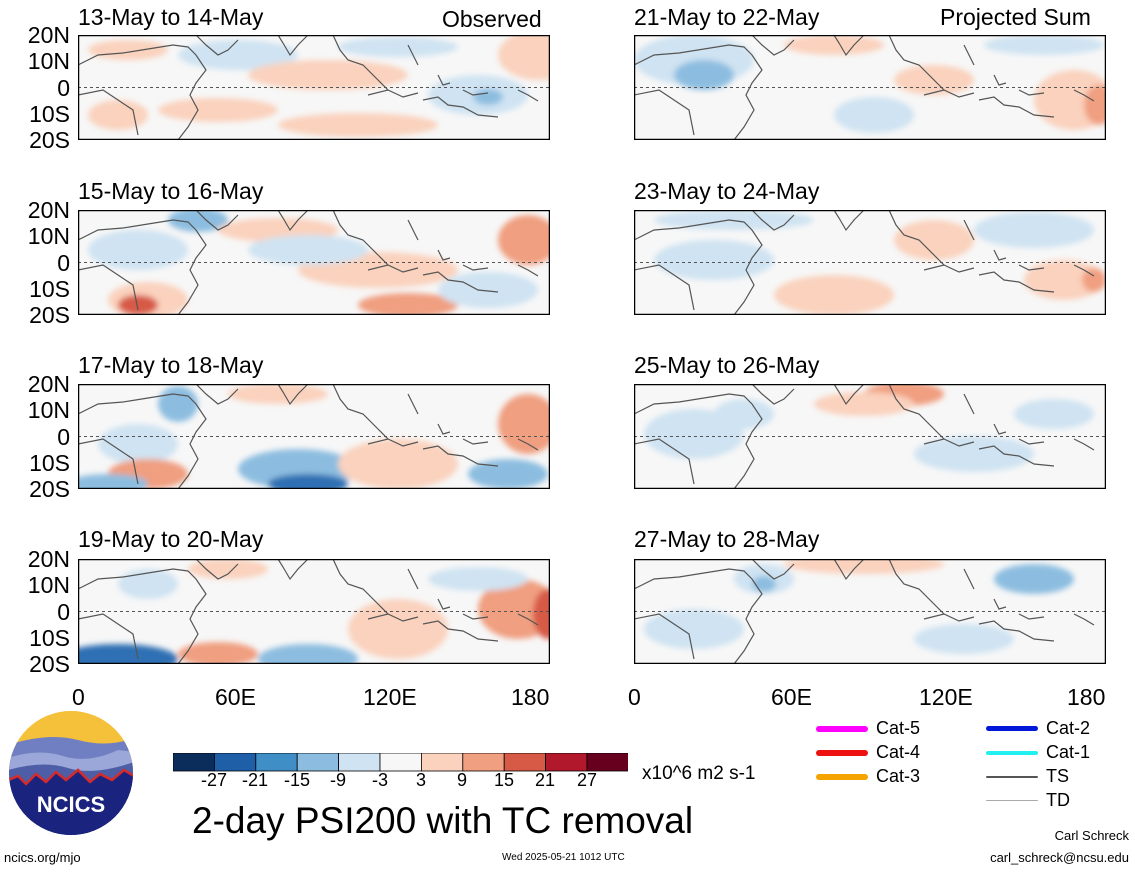 The width and height of the screenshot is (1135, 872). Describe the element at coordinates (727, 17) in the screenshot. I see `panel-title: 21-May to 22-May` at that location.